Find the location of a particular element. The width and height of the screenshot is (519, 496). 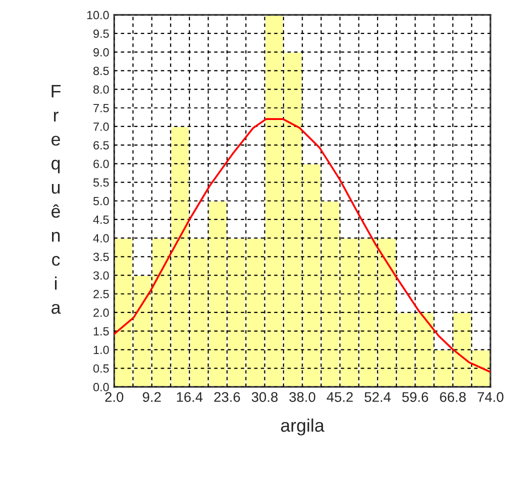

y-tick-label: 3.5 is located at coordinates (101, 257).